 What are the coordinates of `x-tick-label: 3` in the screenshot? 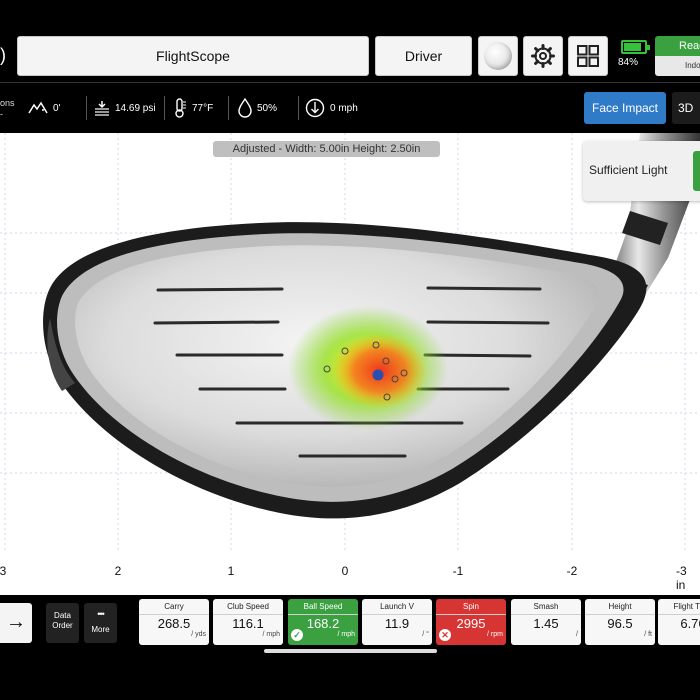 It's located at (3, 571).